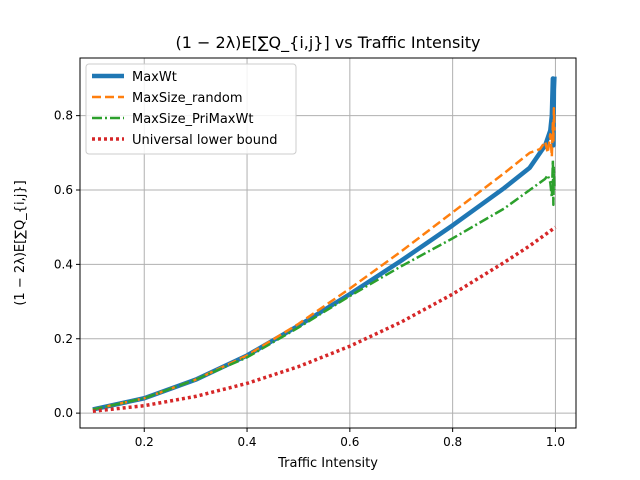 Image resolution: width=640 pixels, height=480 pixels. What do you see at coordinates (144, 442) in the screenshot?
I see `x-tick-label: 0.2` at bounding box center [144, 442].